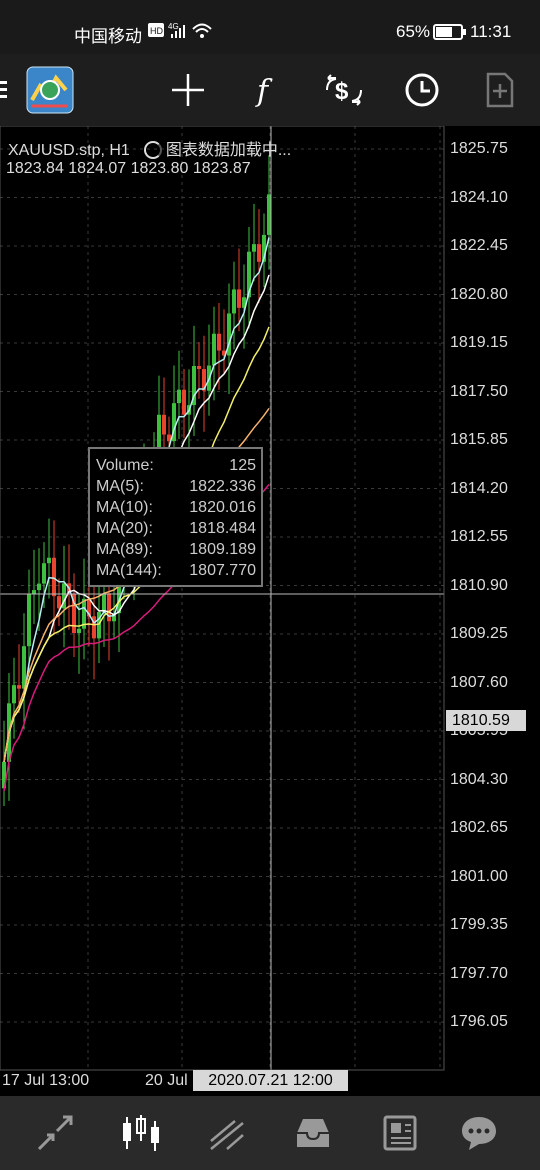 The height and width of the screenshot is (1170, 540). Describe the element at coordinates (173, 26) in the screenshot. I see `svg-text: 4G` at that location.